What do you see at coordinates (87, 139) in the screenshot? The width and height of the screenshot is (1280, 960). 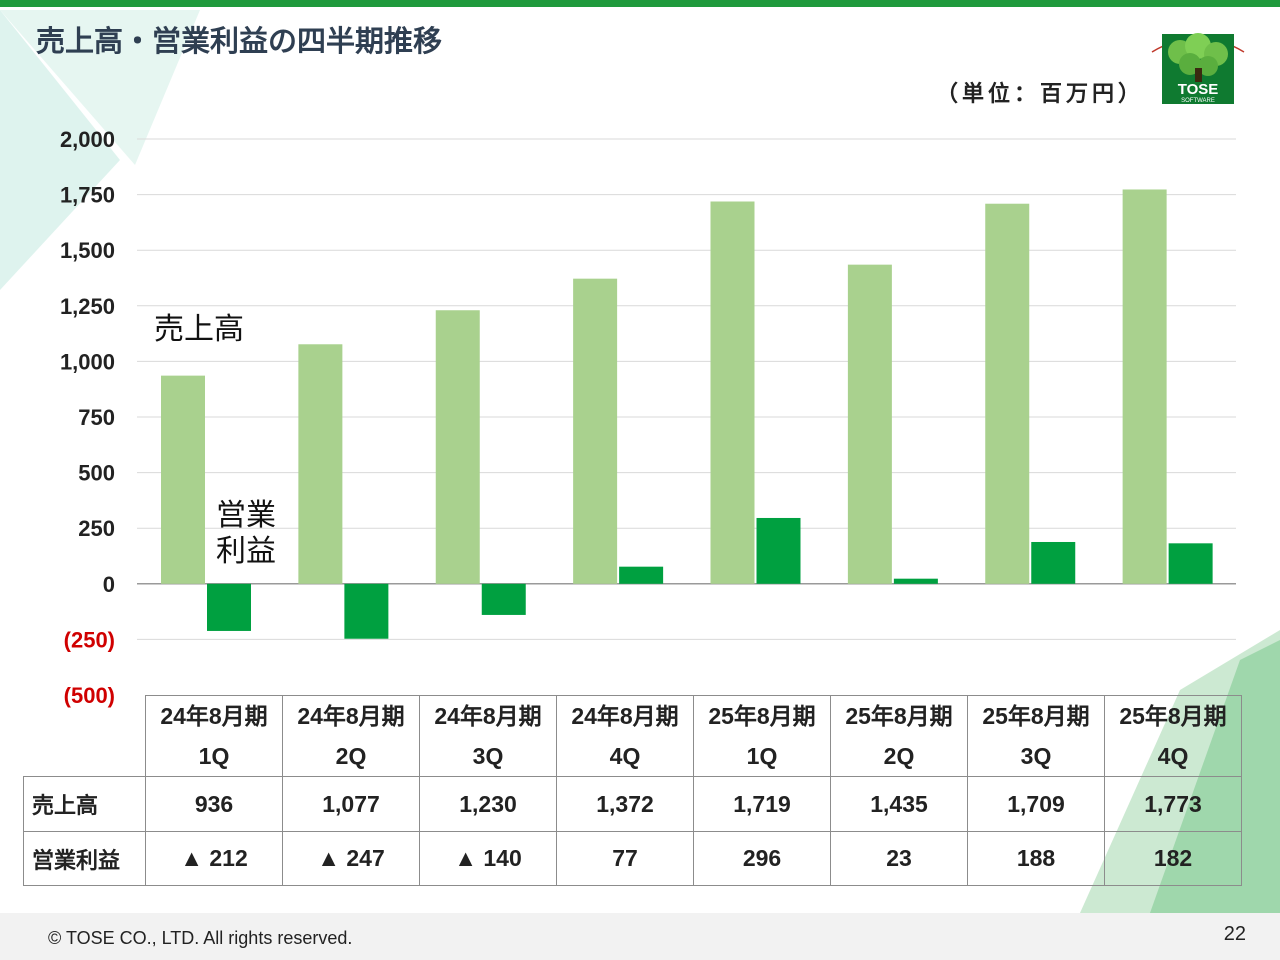 I see `y-tick-label: 2,000` at bounding box center [87, 139].